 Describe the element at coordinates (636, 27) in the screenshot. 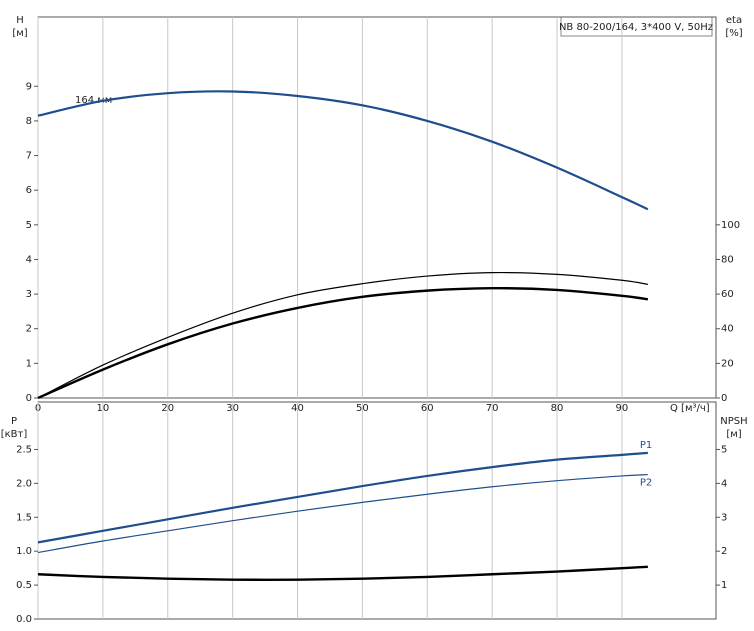

I see `chart-title: NB 80-200/164, 3*400 V, 50Hz` at that location.